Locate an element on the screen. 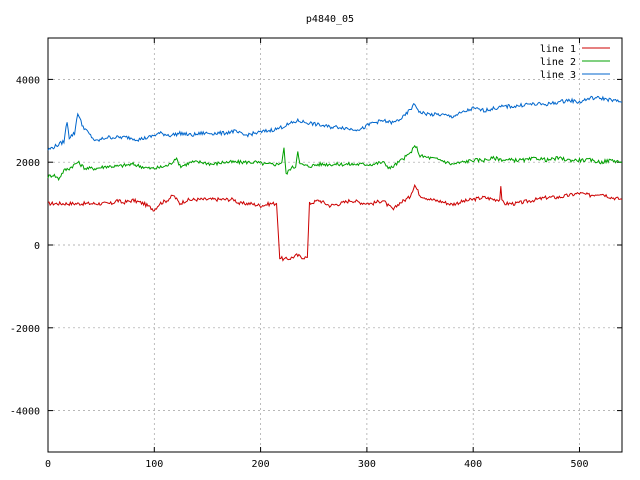 Image resolution: width=640 pixels, height=480 pixels. y-tick-label: 2000 is located at coordinates (28, 163).